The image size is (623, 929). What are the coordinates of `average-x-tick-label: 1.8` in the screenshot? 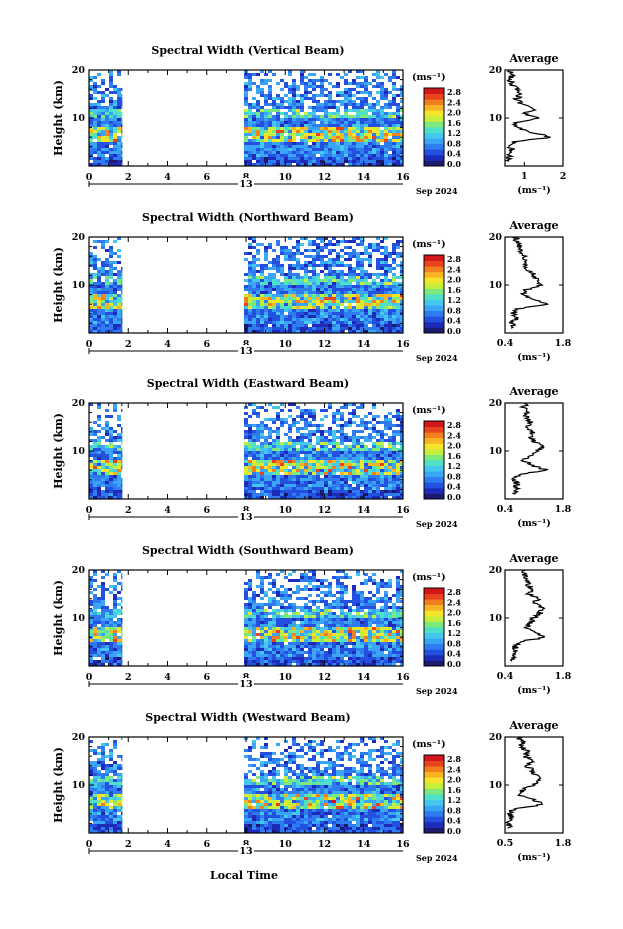 It's located at (563, 343).